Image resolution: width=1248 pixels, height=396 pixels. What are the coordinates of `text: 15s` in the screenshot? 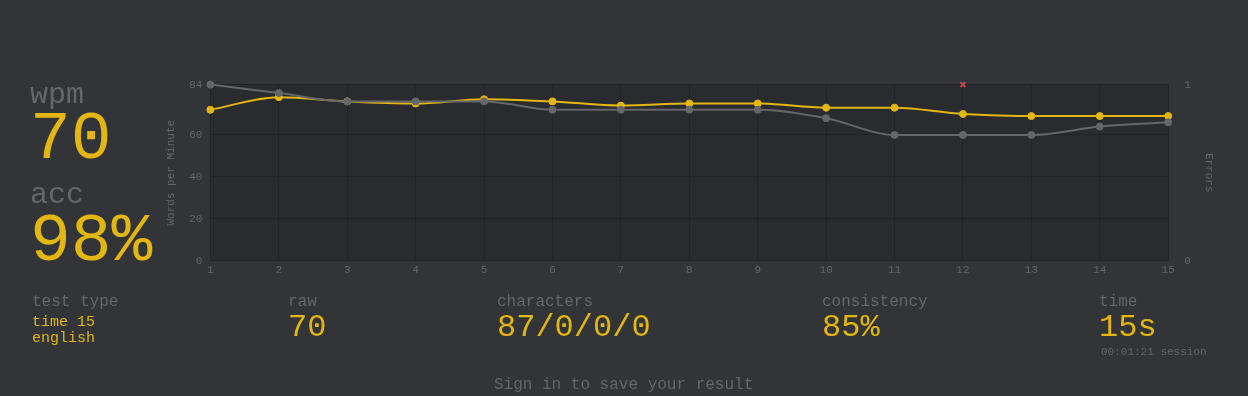 It's located at (1128, 327).